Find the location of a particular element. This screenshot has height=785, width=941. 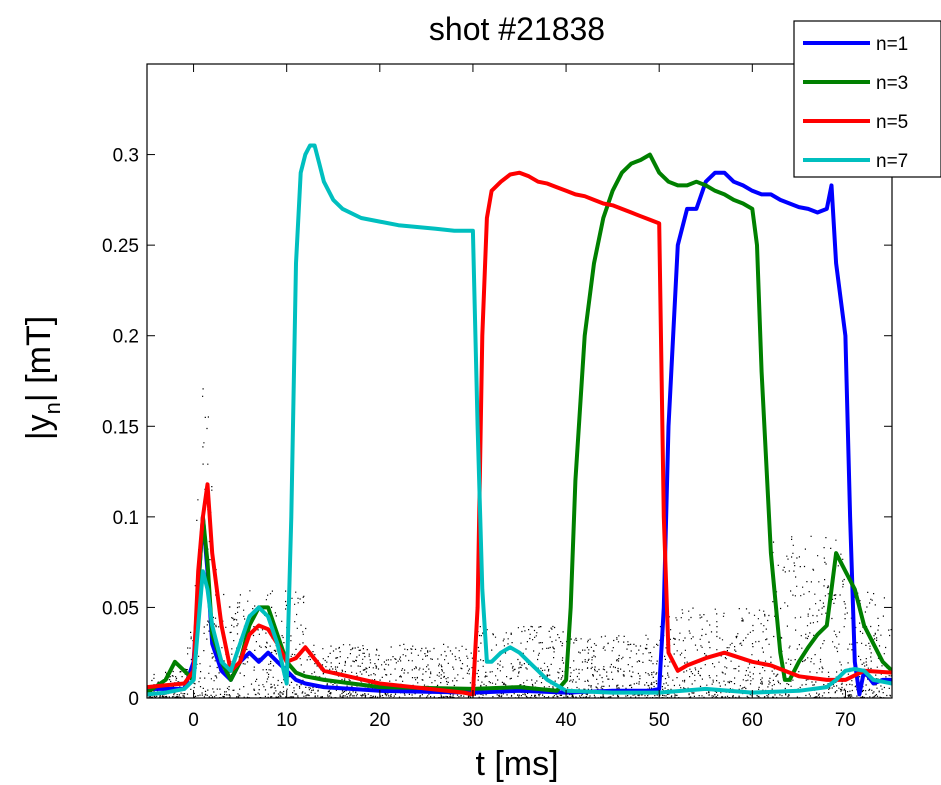

legend-label: n=3 is located at coordinates (892, 83).